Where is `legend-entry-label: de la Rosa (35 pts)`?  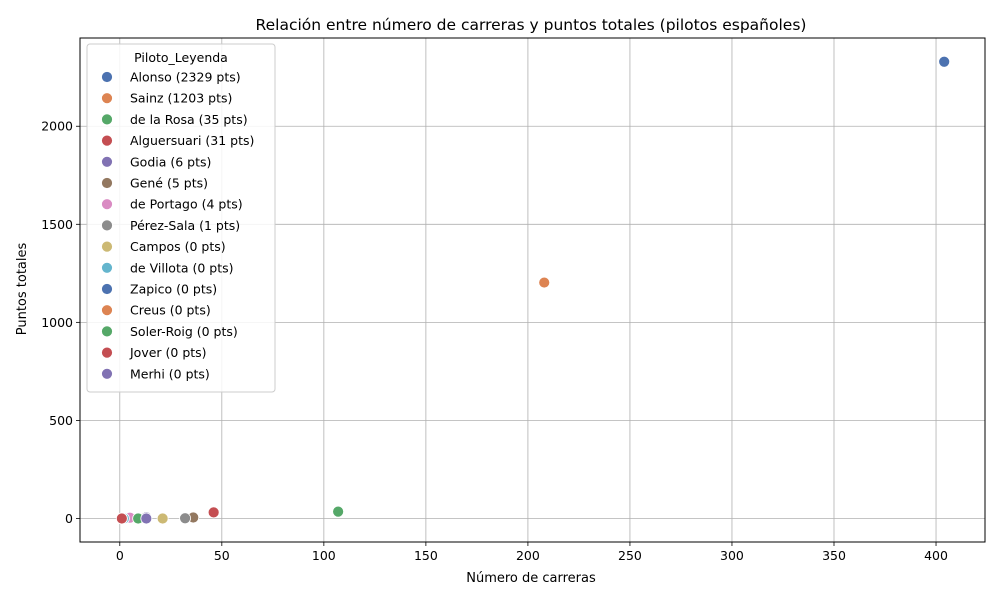
legend-entry-label: de la Rosa (35 pts) is located at coordinates (189, 119).